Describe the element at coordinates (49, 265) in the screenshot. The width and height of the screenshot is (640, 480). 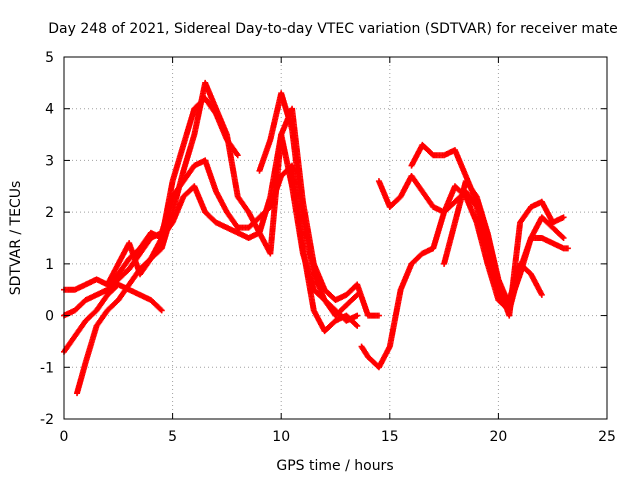
I see `y-tick-label: 1` at that location.